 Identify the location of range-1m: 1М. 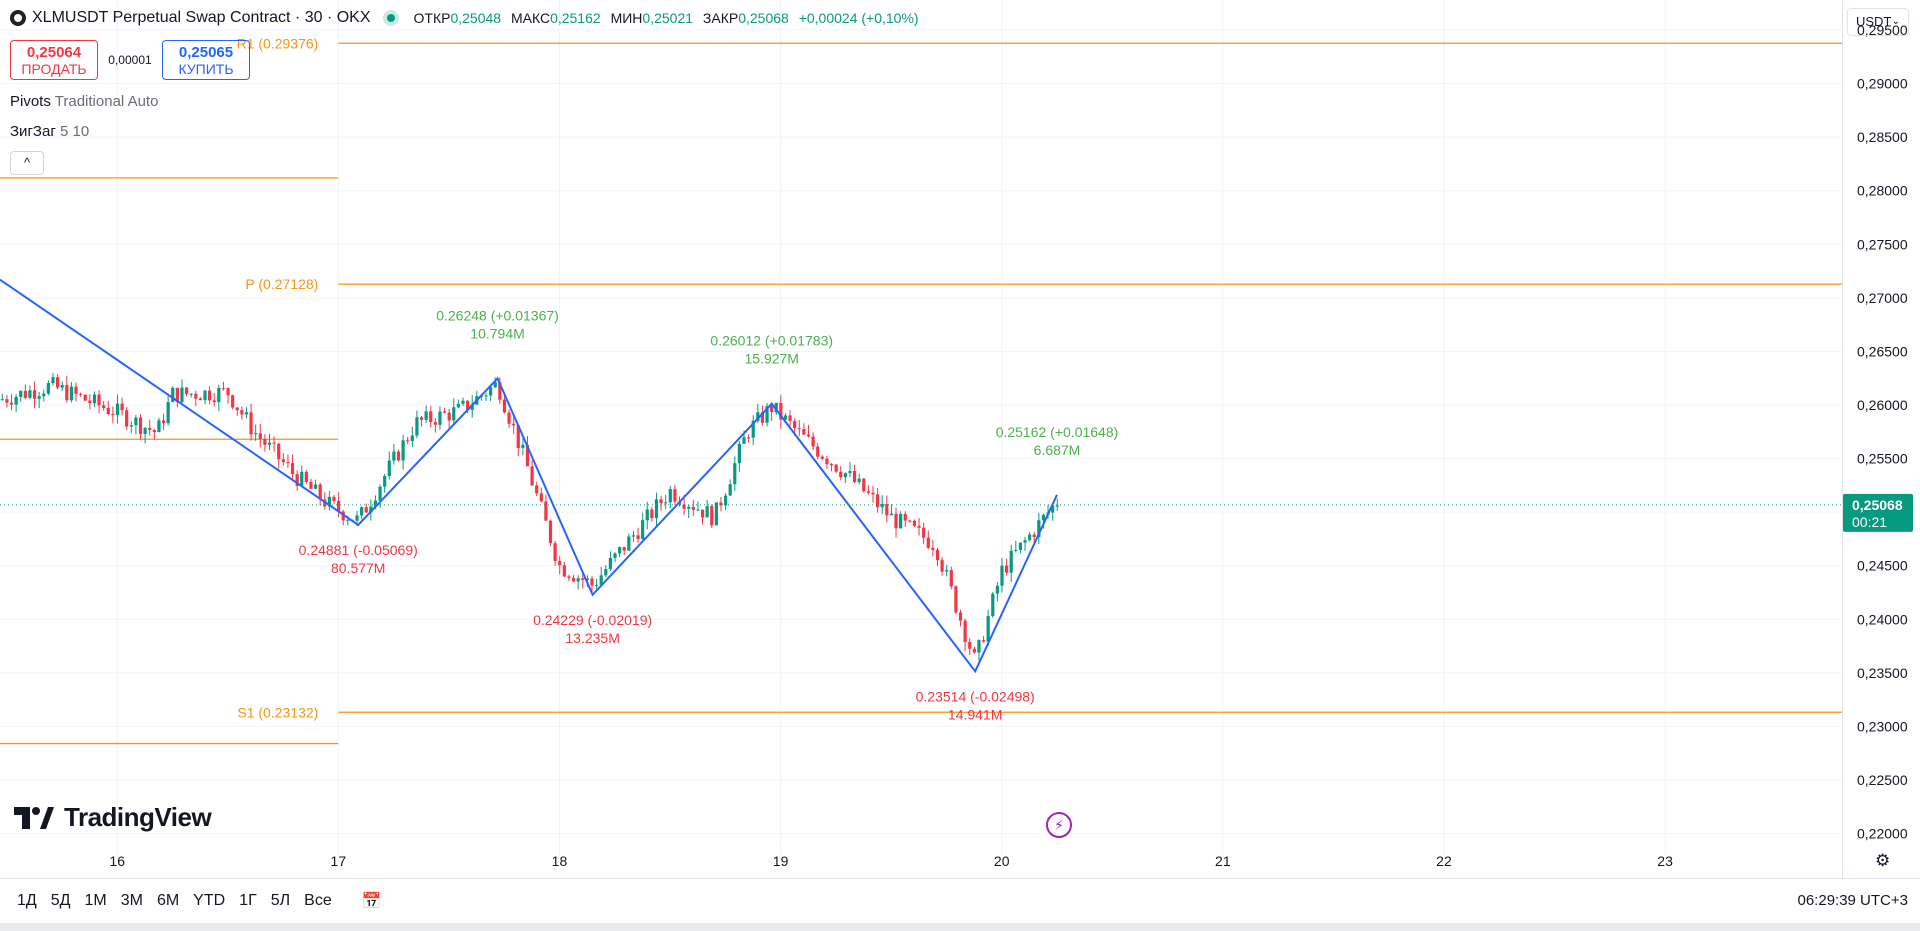
(95, 900).